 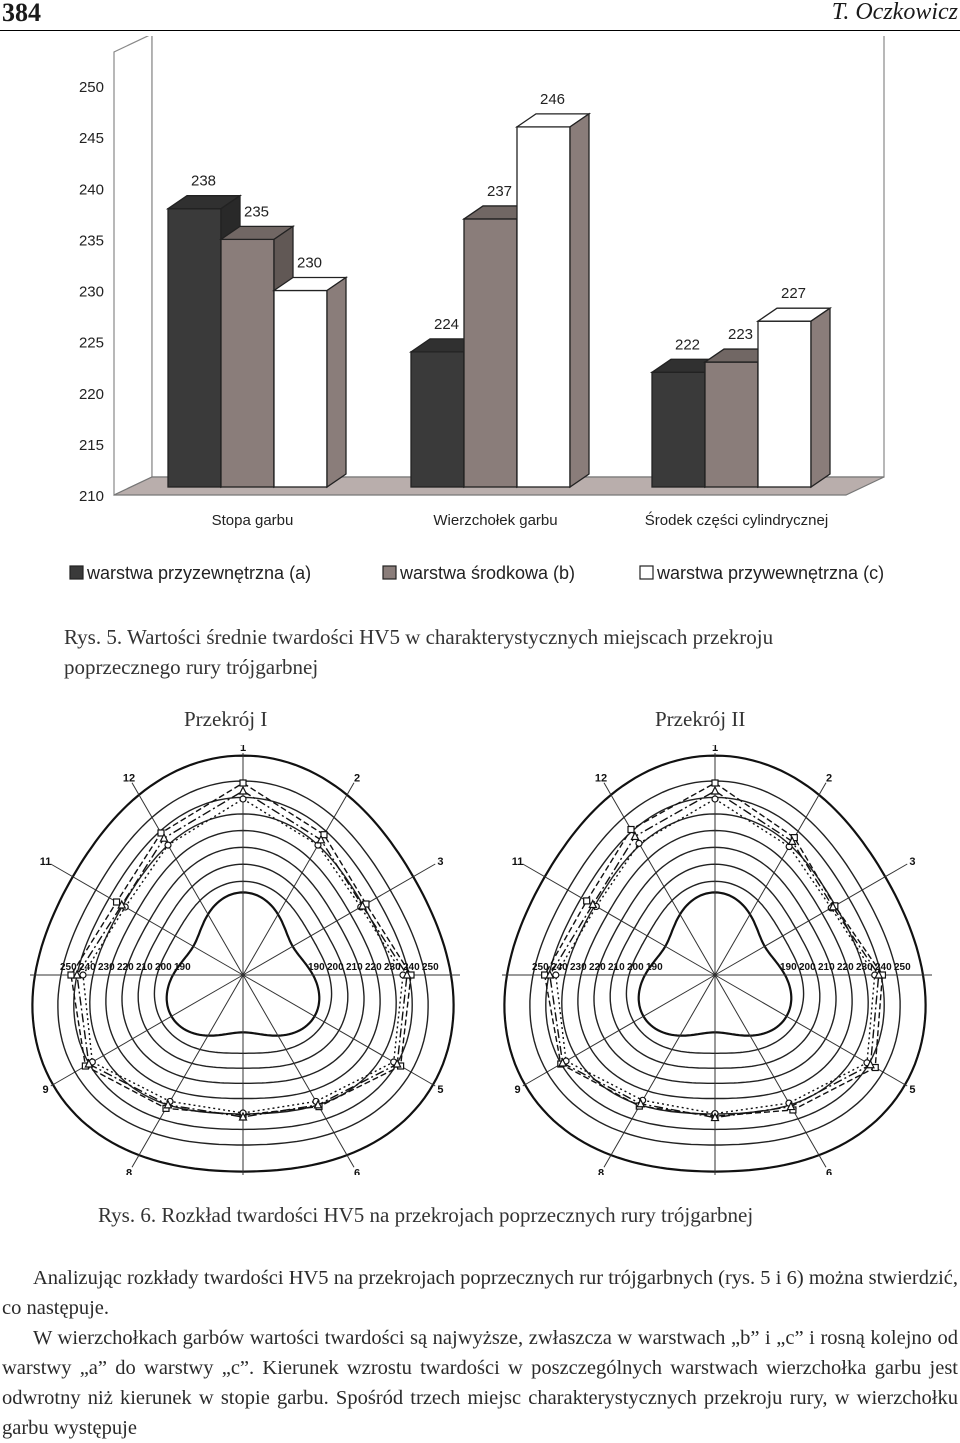 I want to click on legend-label: warstwa przywewnętrzna (c), so click(x=770, y=573).